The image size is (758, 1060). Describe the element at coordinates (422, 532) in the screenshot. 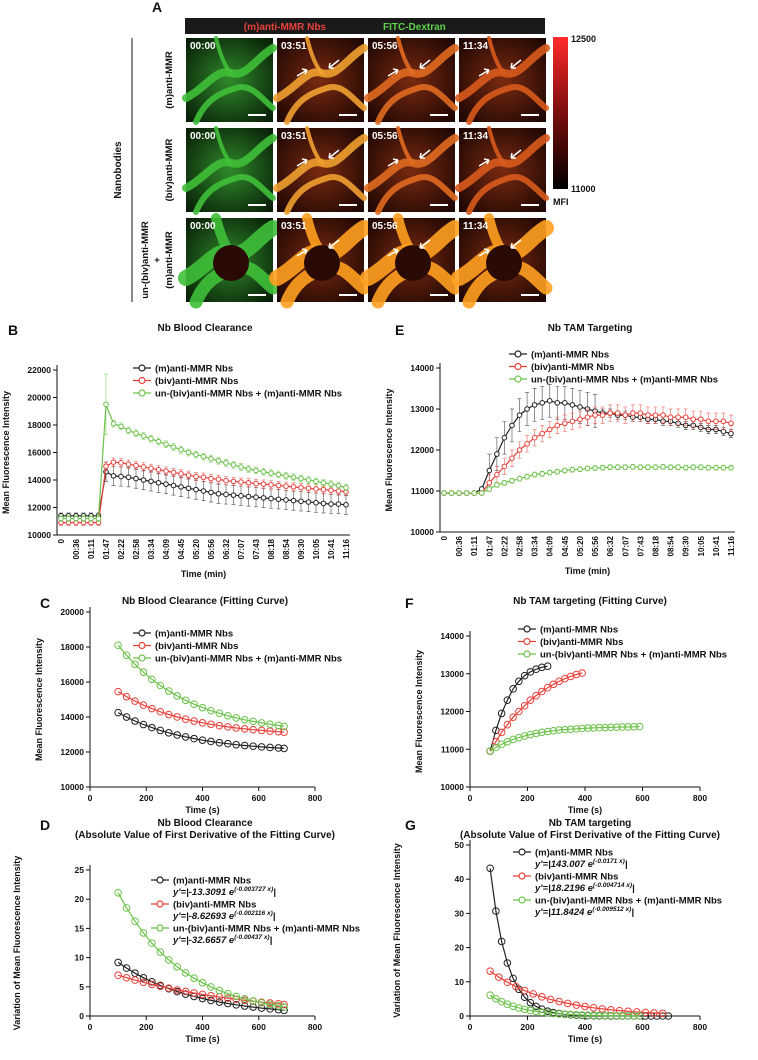

I see `y-tick-label: 10000` at that location.